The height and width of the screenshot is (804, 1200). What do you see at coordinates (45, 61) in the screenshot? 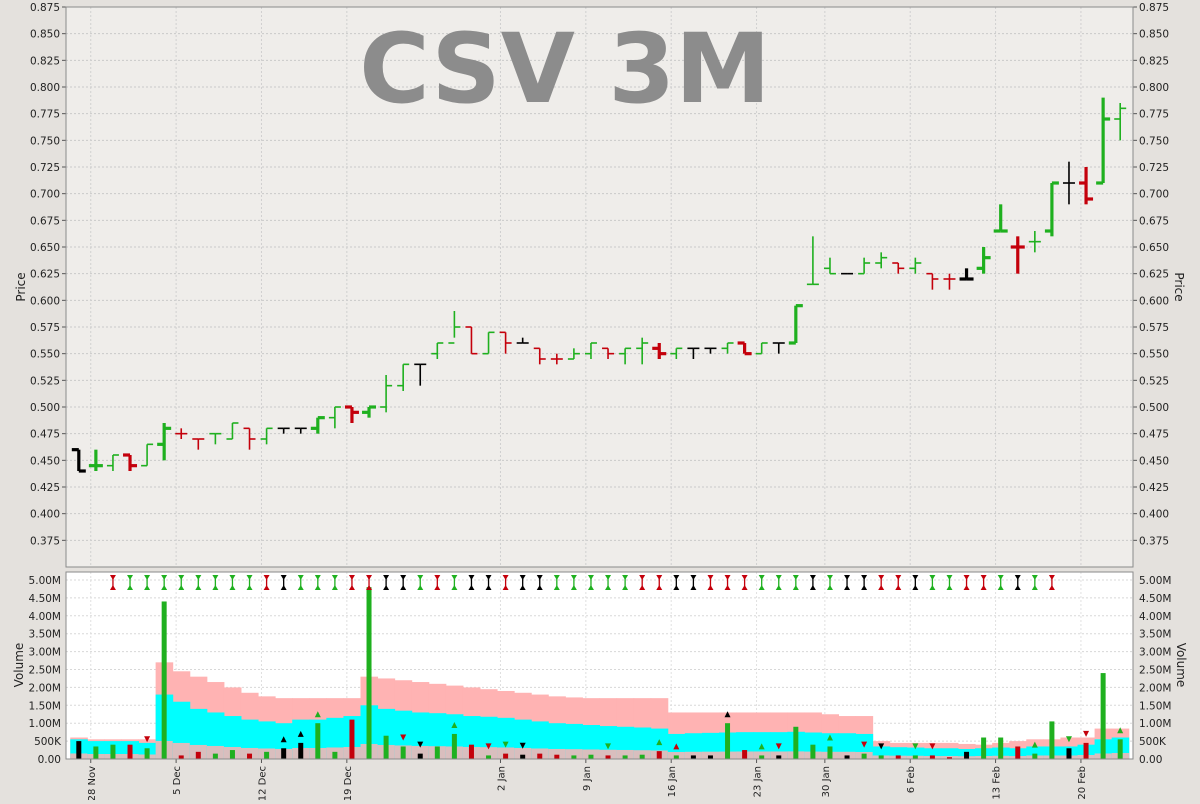
I see `price-tick-label-left: 0.825` at bounding box center [45, 61].